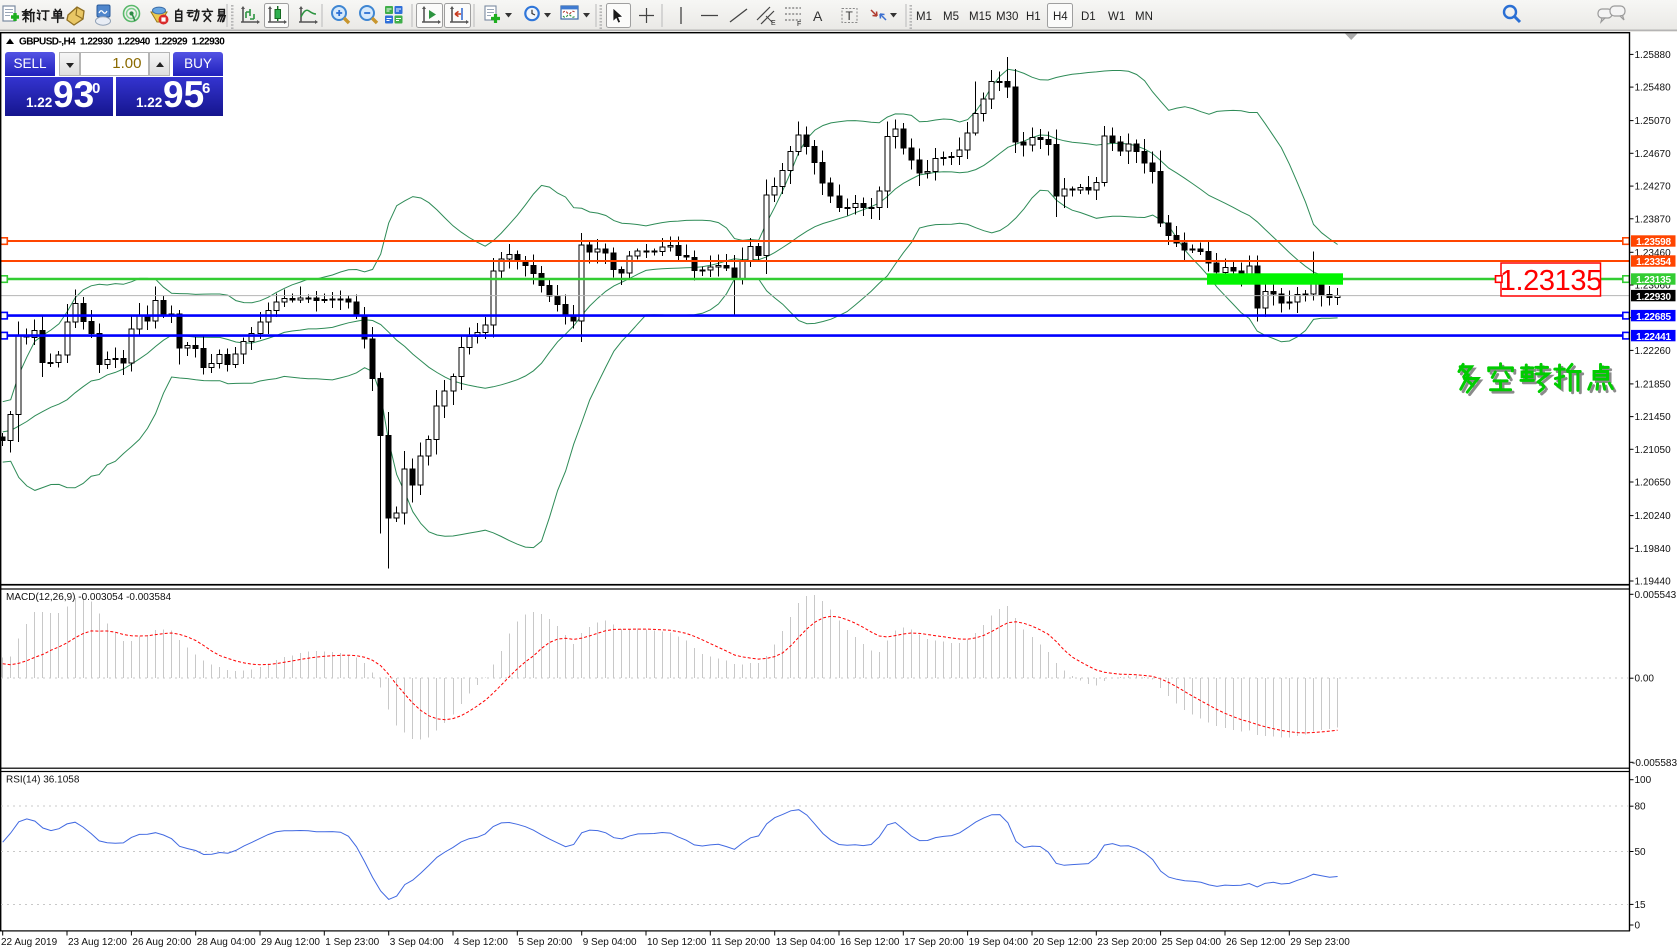 Image resolution: width=1677 pixels, height=950 pixels. What do you see at coordinates (1653, 483) in the screenshot?
I see `svg-text: 1.20650` at bounding box center [1653, 483].